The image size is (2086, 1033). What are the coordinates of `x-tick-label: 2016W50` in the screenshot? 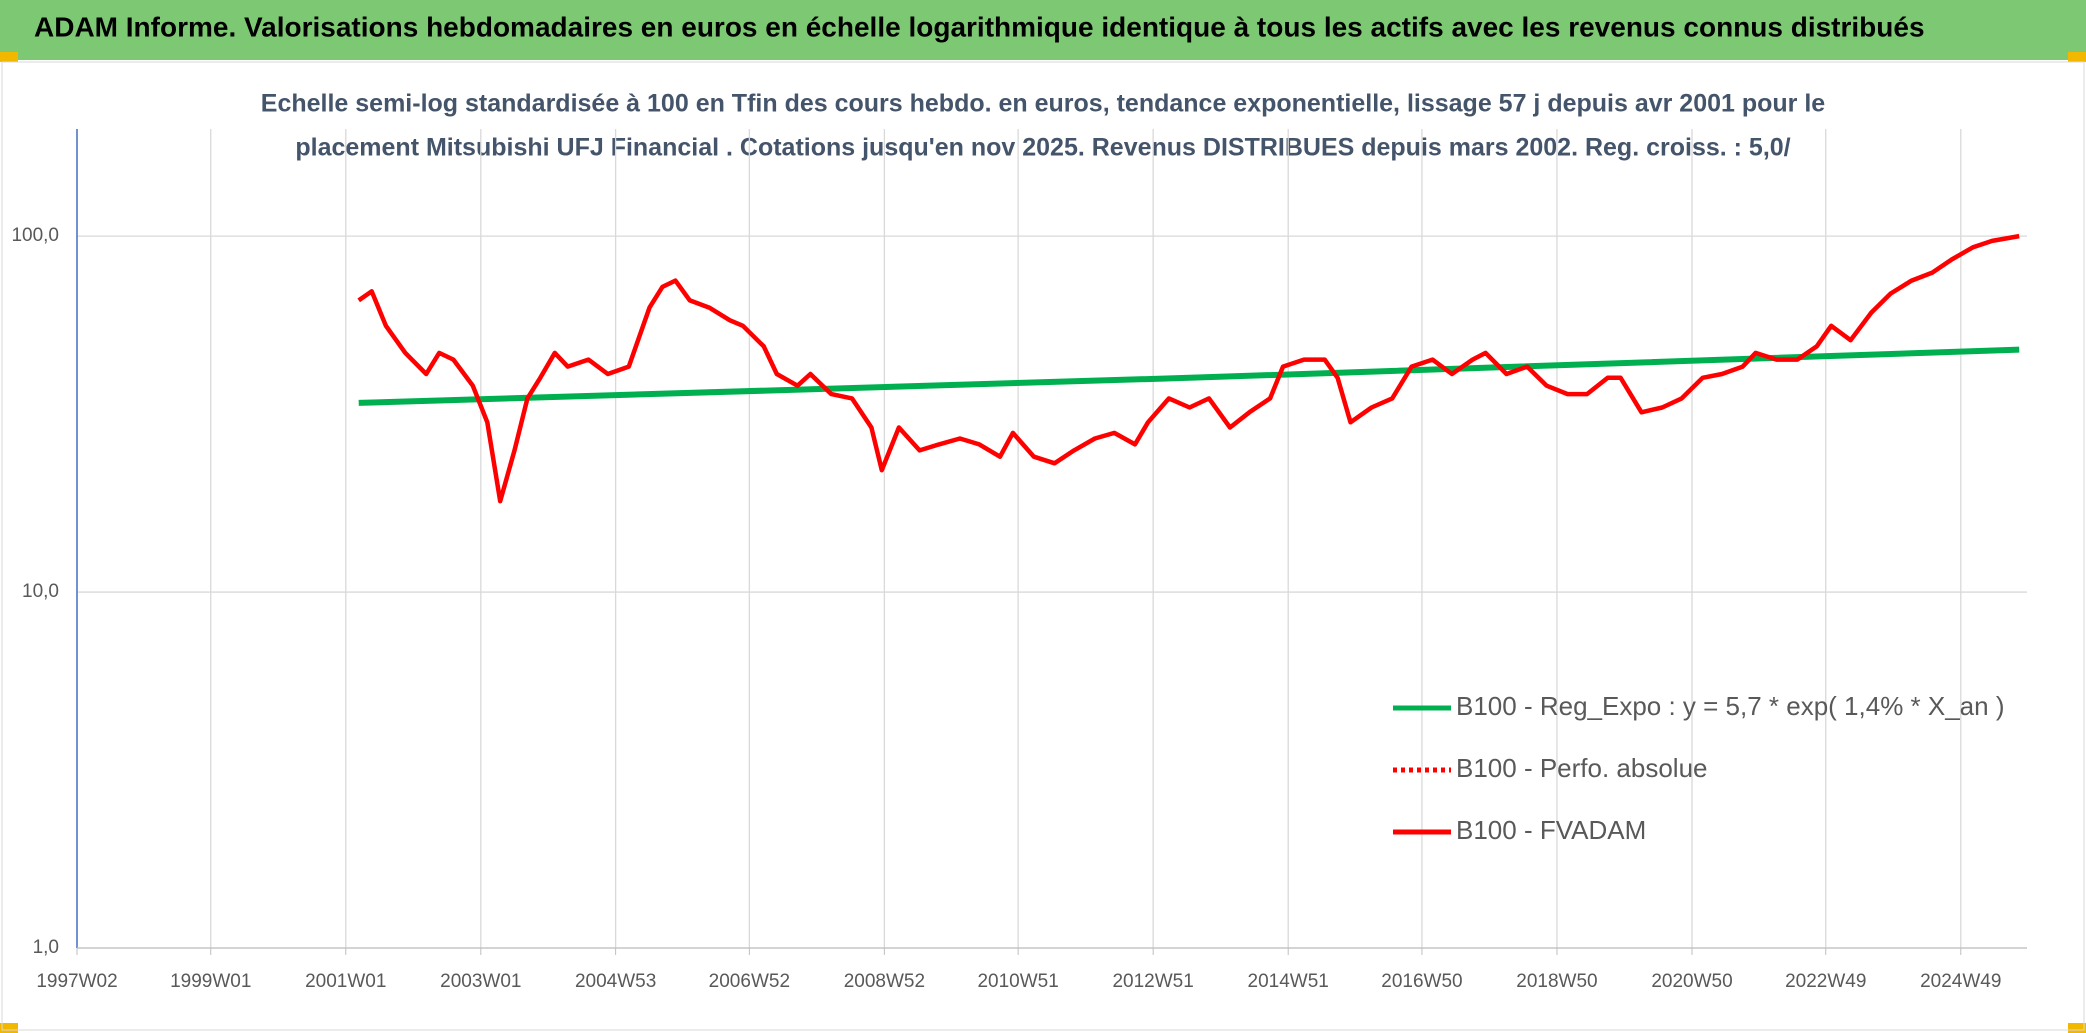 It's located at (1421, 981).